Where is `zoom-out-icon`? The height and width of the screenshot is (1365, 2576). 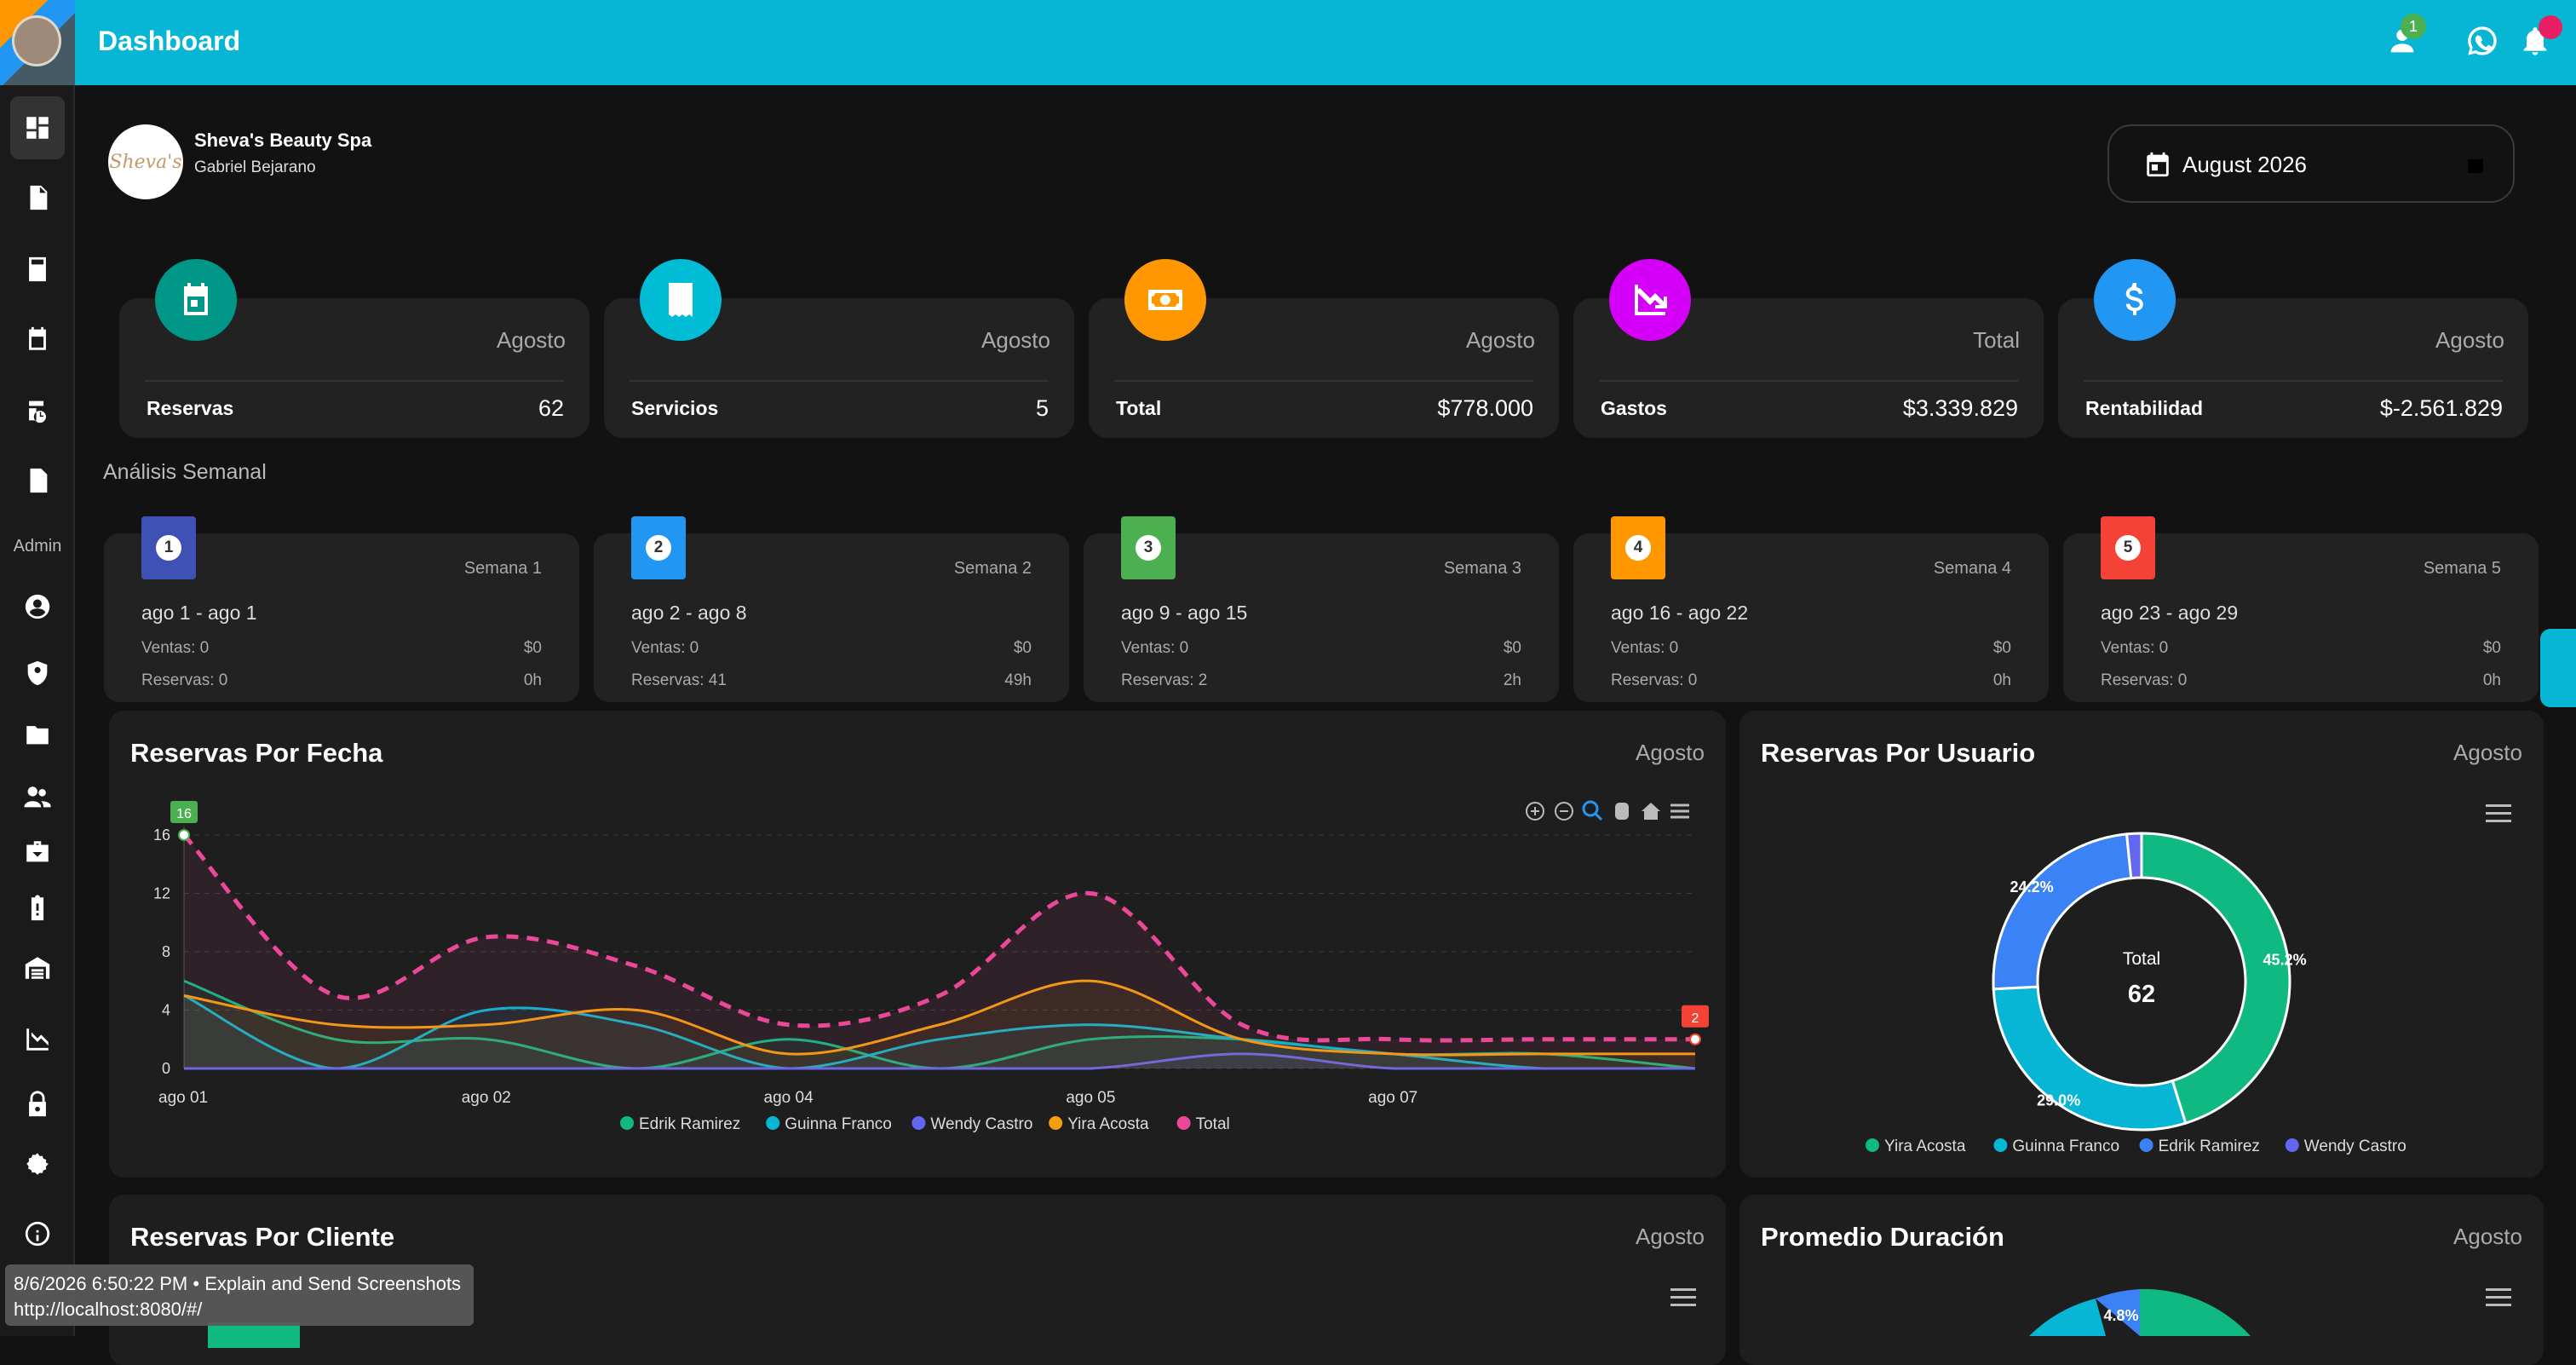
zoom-out-icon is located at coordinates (1564, 811).